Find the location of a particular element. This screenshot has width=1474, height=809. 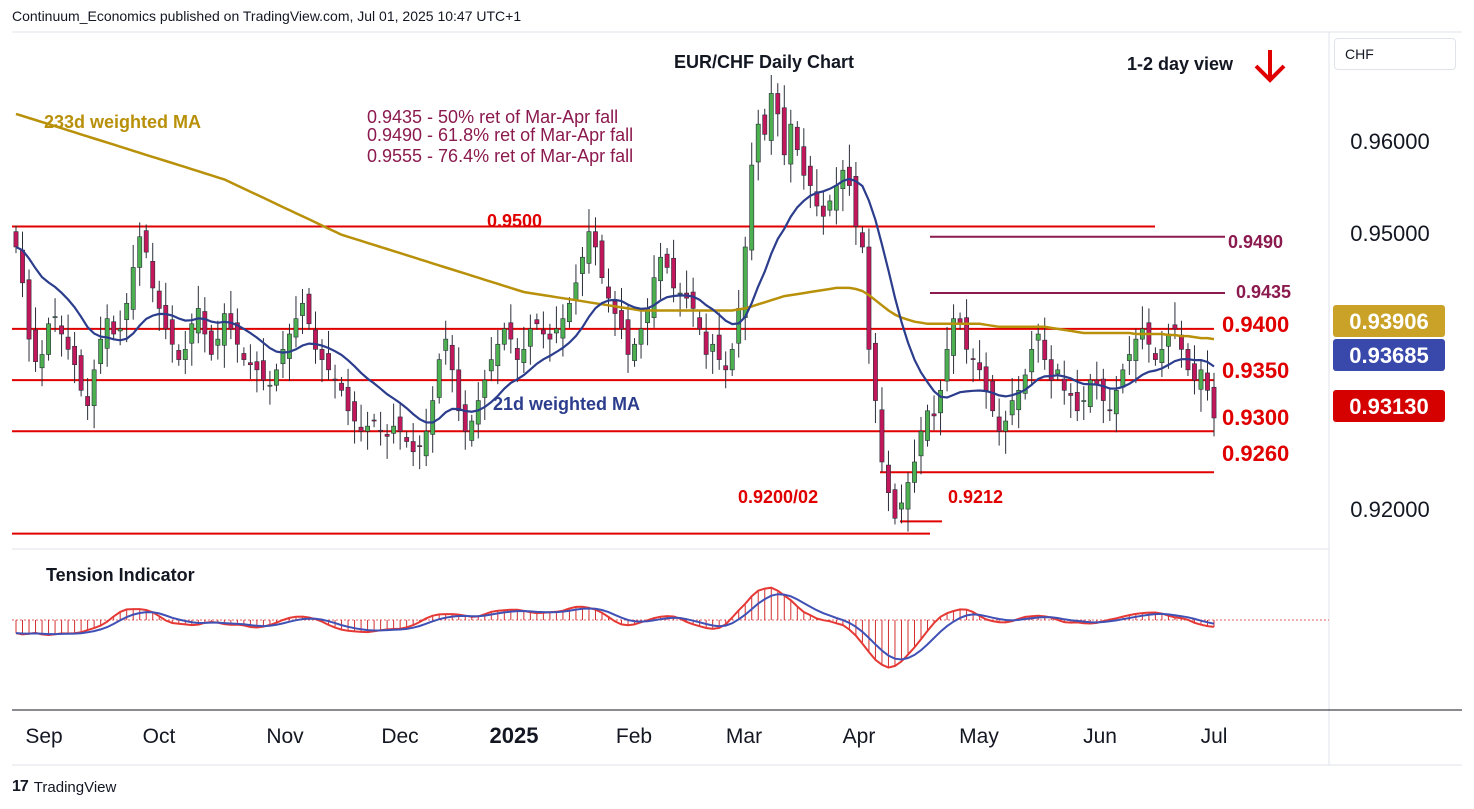

level-label-9500: 0.9500 is located at coordinates (514, 221).